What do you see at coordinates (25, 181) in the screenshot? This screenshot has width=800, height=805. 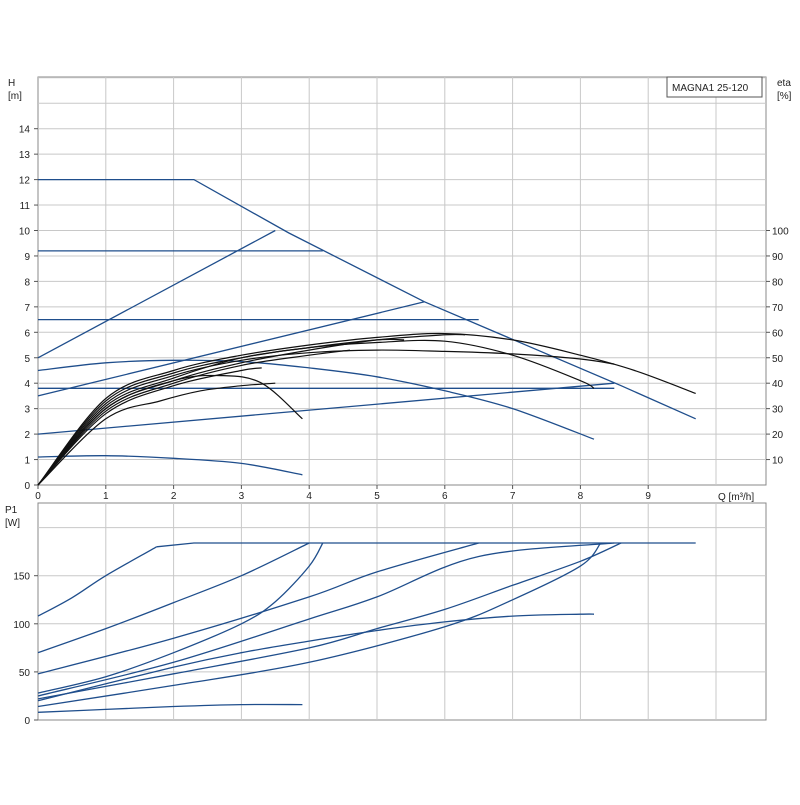 I see `h-tick-label: 12` at bounding box center [25, 181].